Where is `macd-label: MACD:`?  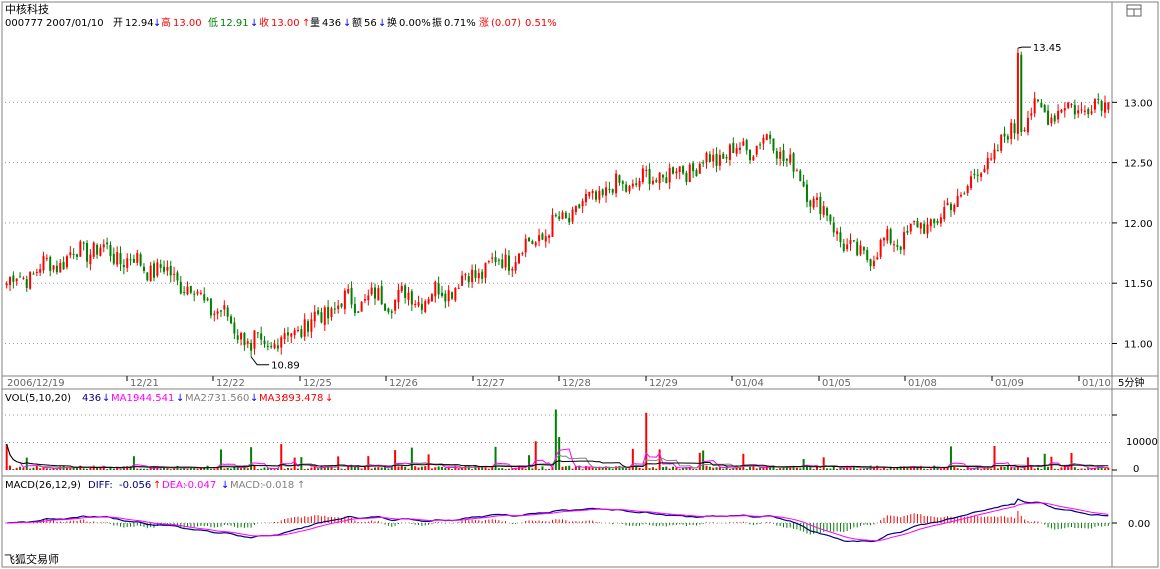 macd-label: MACD: is located at coordinates (246, 485).